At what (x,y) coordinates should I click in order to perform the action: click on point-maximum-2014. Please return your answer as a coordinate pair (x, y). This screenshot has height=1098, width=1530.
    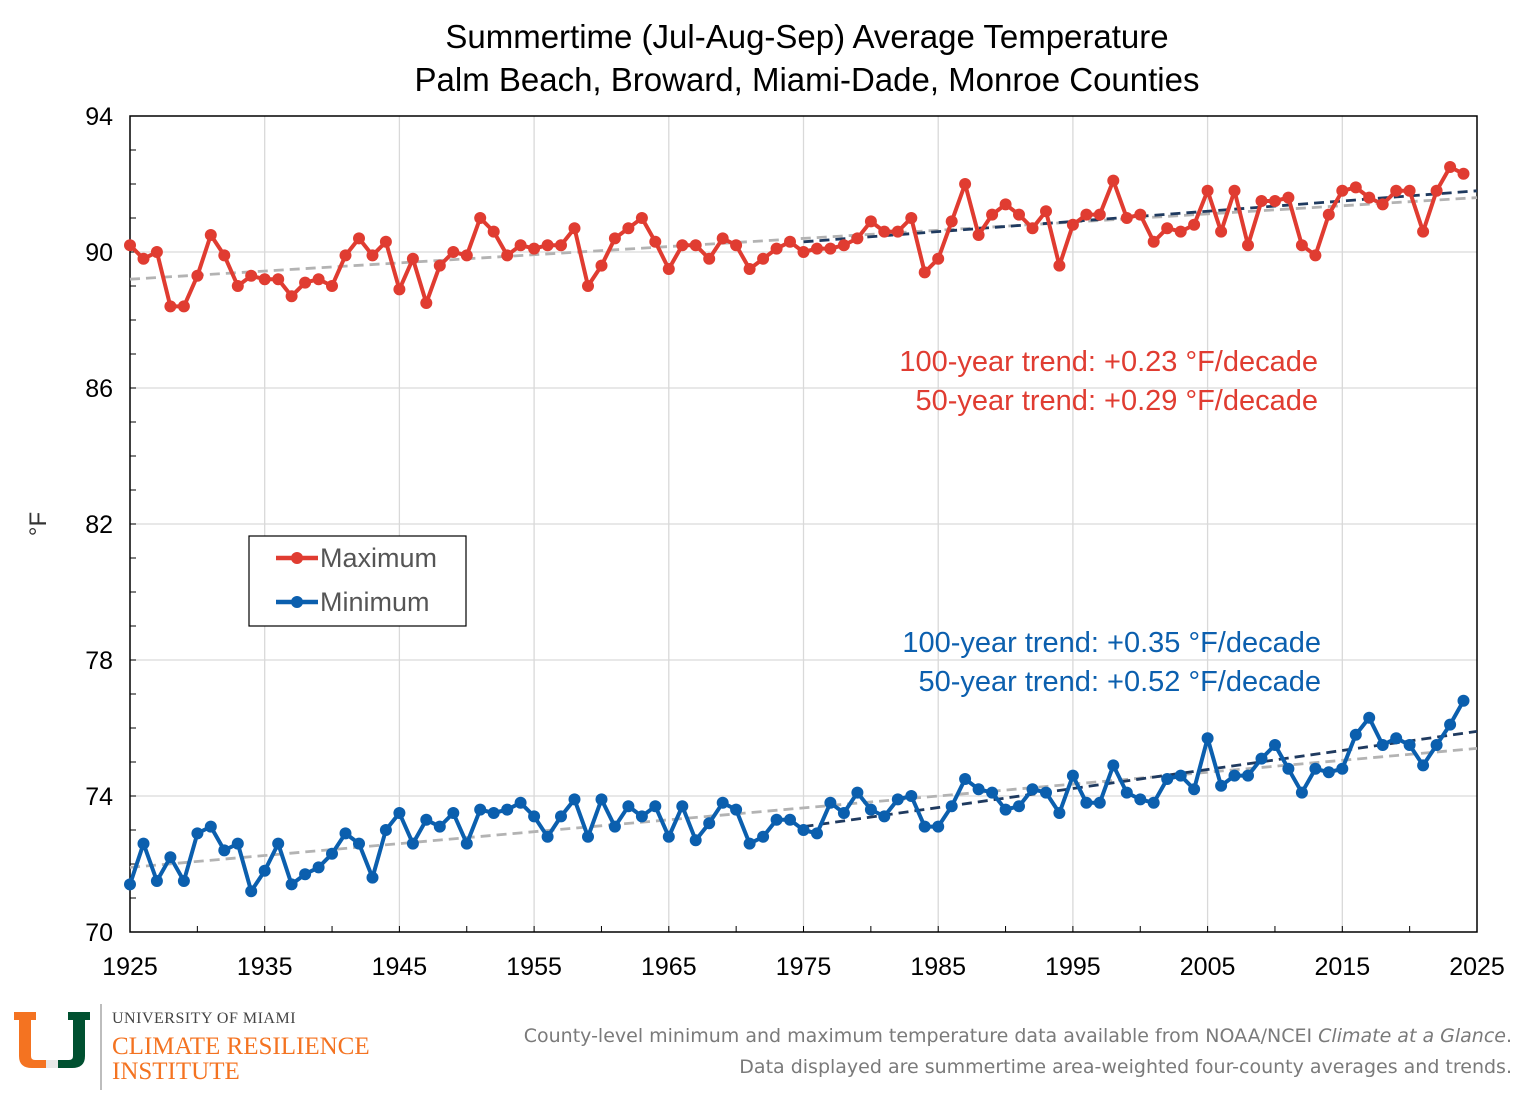
    Looking at the image, I should click on (1328, 214).